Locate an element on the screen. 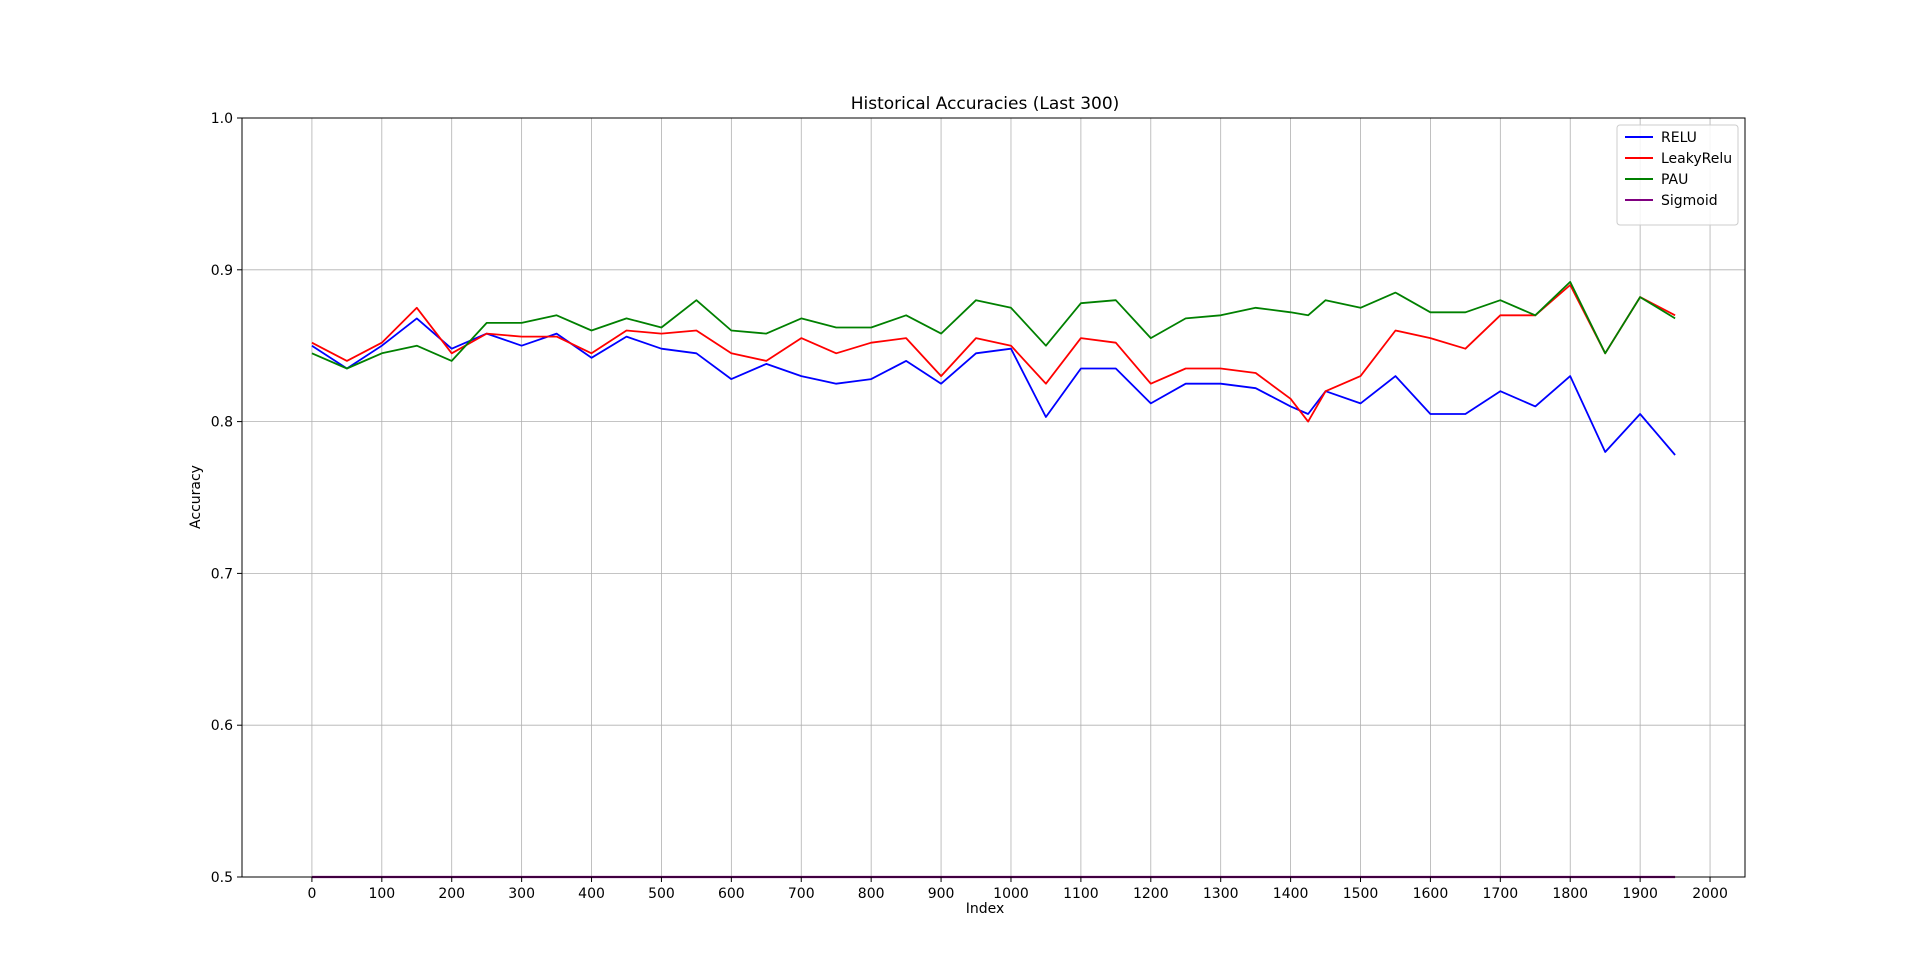  legend-label-sigmoid: Sigmoid is located at coordinates (1689, 201).